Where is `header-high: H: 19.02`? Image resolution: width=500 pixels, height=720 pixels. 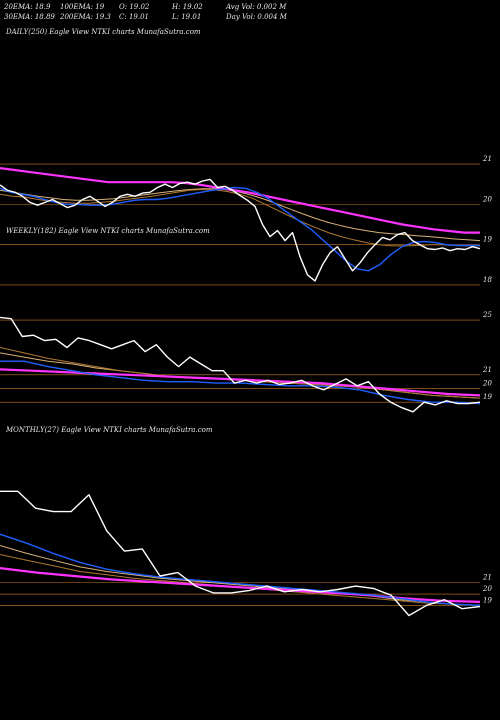
header-high: H: 19.02 is located at coordinates (187, 7).